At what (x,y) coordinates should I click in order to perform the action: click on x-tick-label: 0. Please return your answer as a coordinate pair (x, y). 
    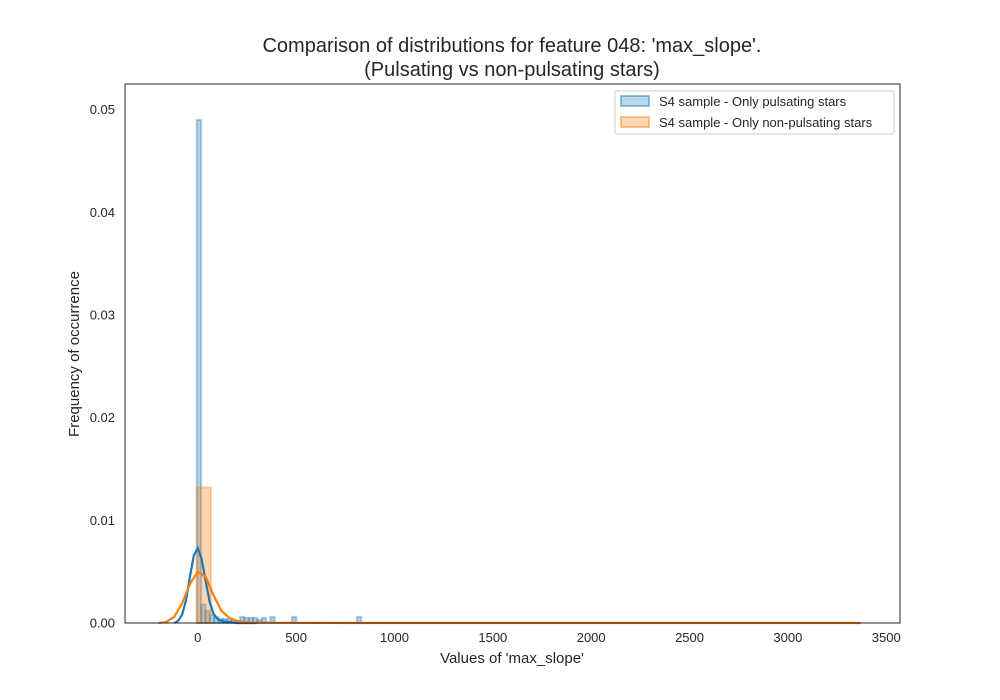
    Looking at the image, I should click on (197, 637).